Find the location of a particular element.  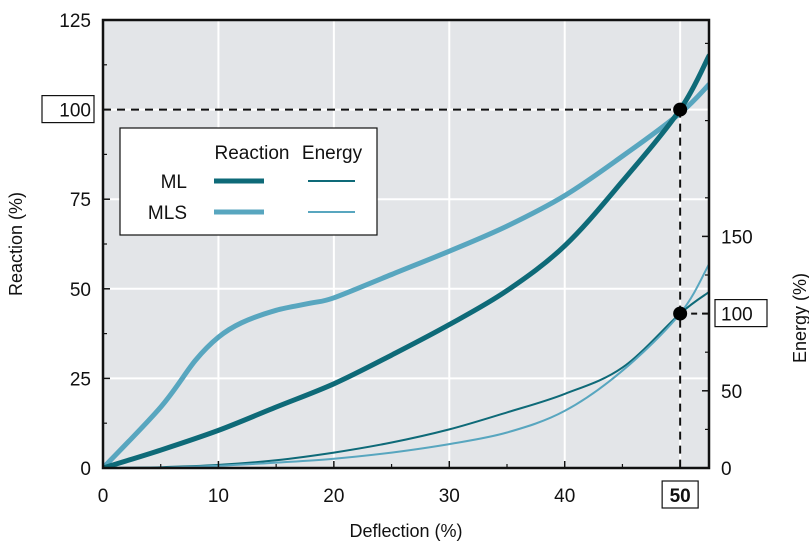

legend-header-energy: Energy is located at coordinates (332, 153).